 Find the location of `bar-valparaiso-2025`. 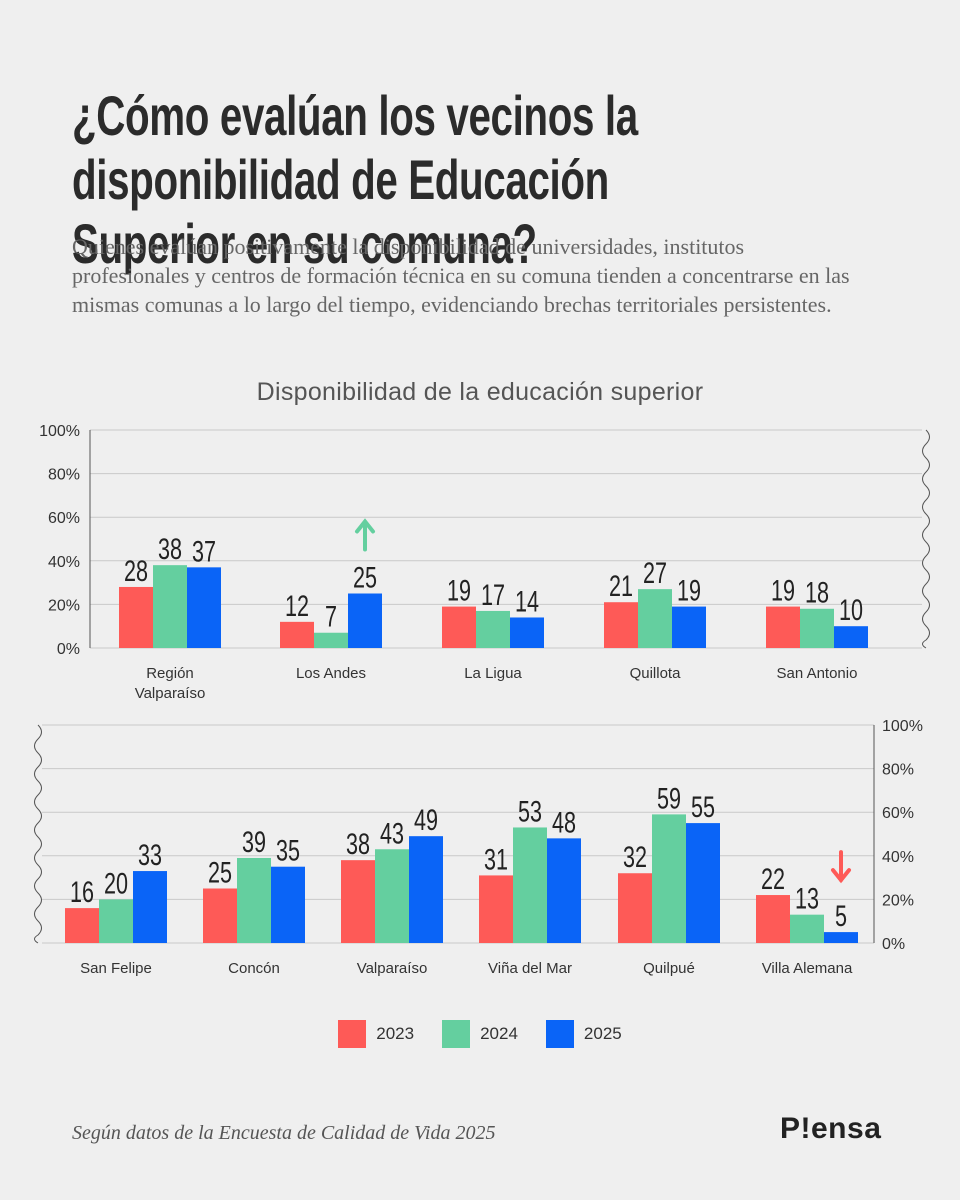

bar-valparaiso-2025 is located at coordinates (426, 889).